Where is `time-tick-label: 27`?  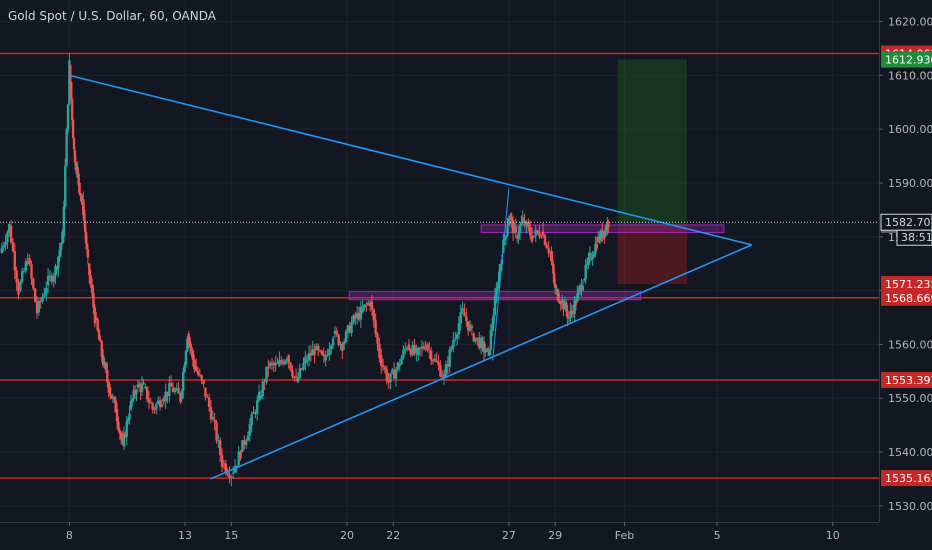 time-tick-label: 27 is located at coordinates (509, 535).